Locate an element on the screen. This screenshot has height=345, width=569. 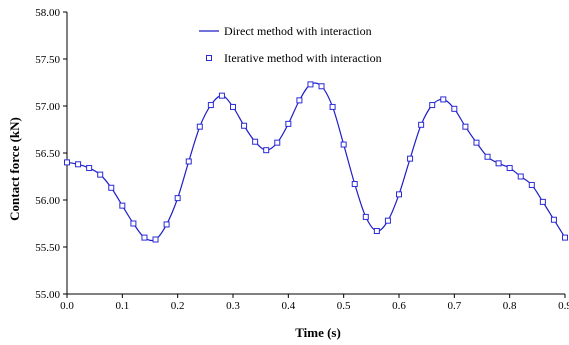
y-axis-ticks: 55.00 55.50 56.00 56.50 57.00 57.50 58.00 is located at coordinates (51, 154).